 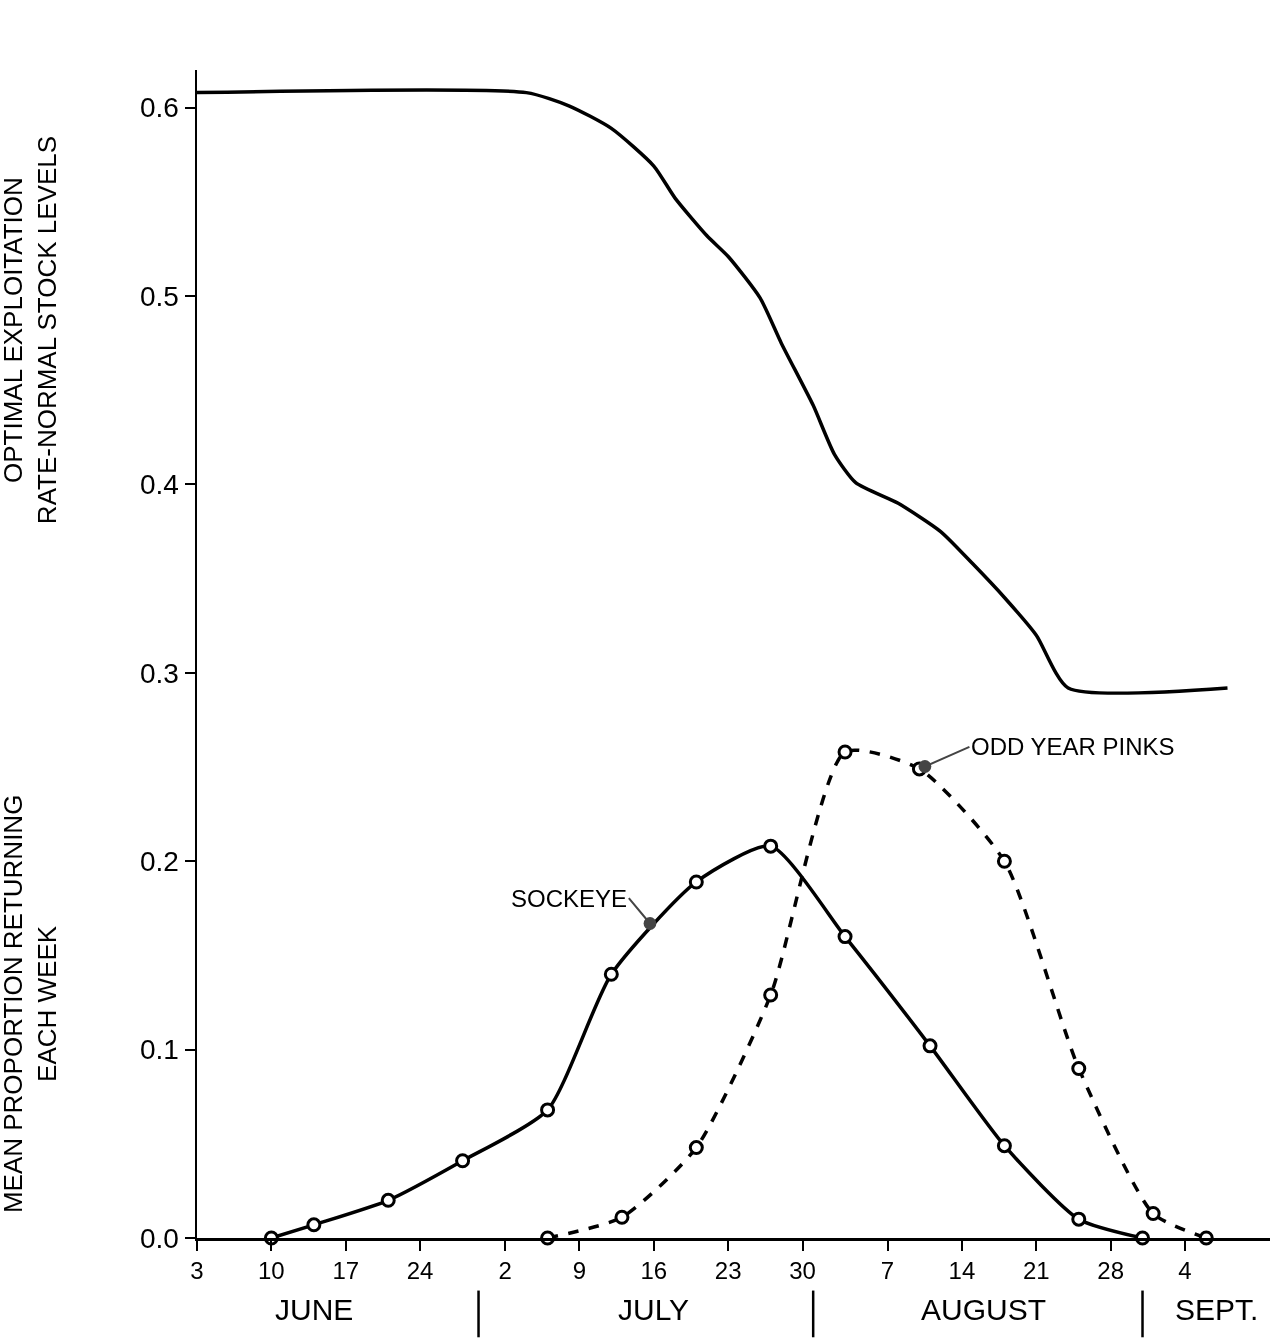 I want to click on y-tick-label: 0.5, so click(x=159, y=296).